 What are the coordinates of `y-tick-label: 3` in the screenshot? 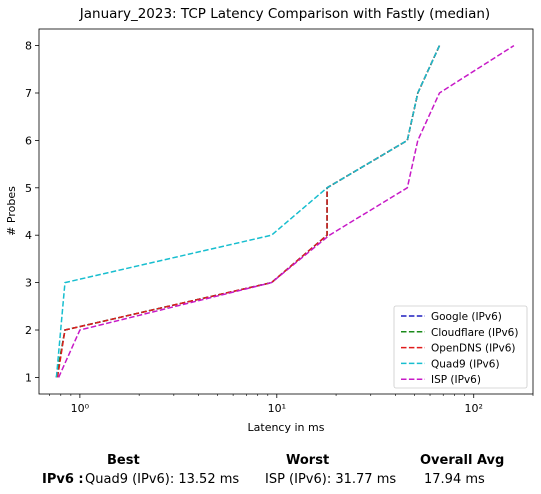 It's located at (28, 283).